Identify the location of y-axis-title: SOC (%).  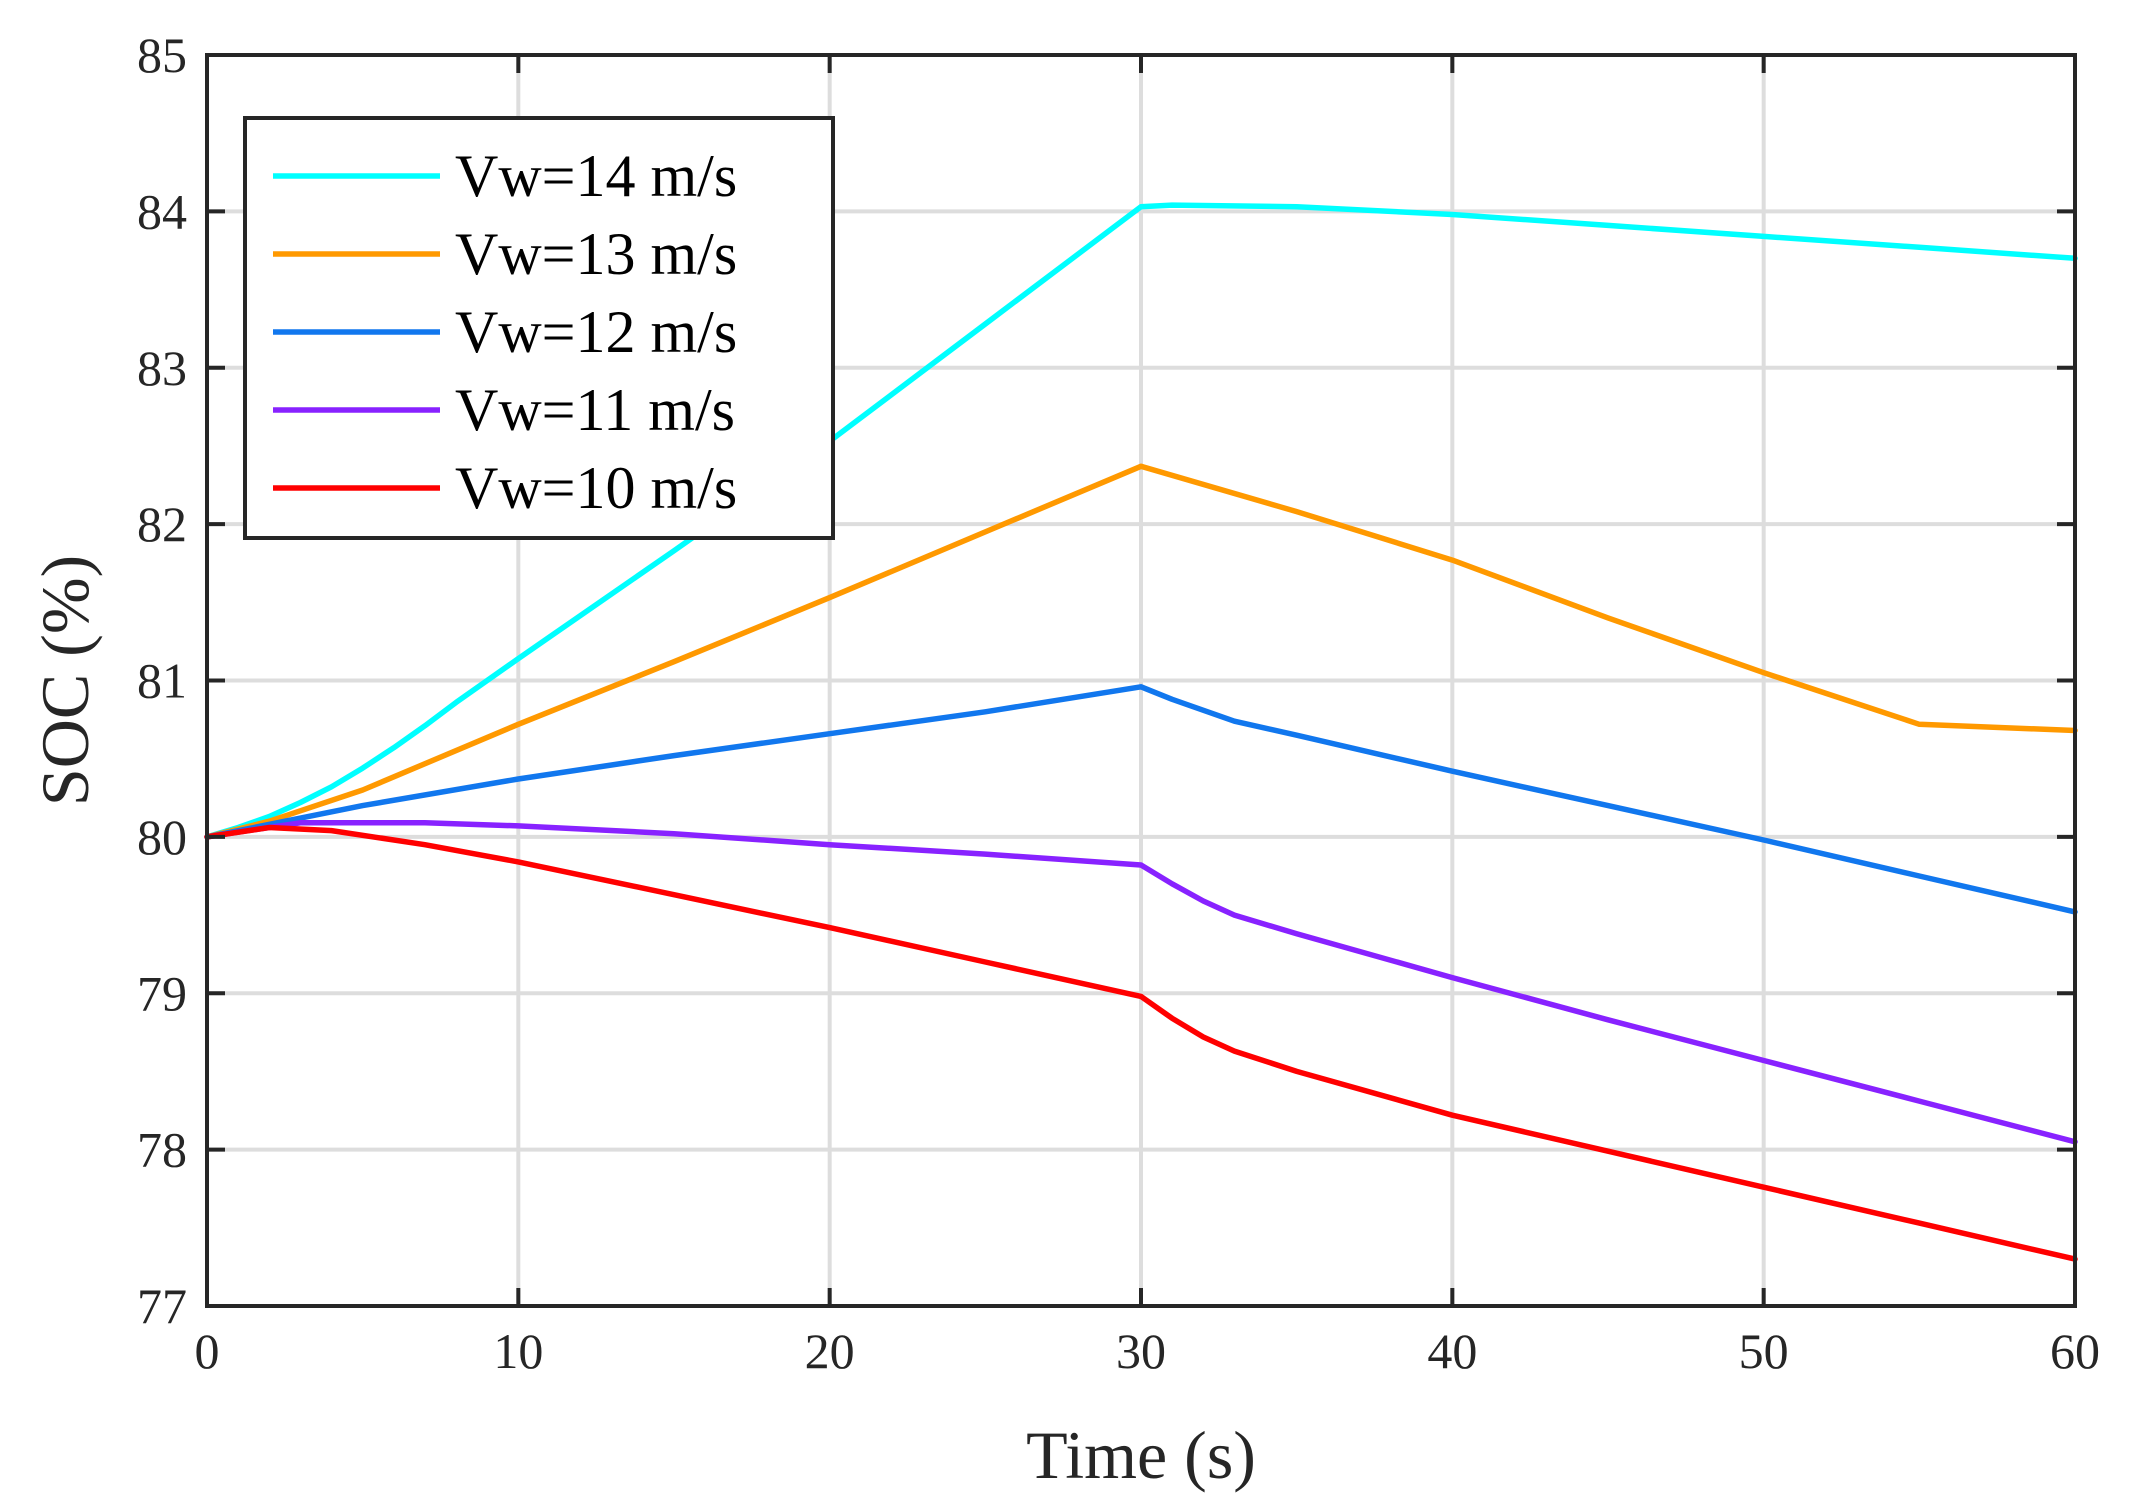
(65, 680).